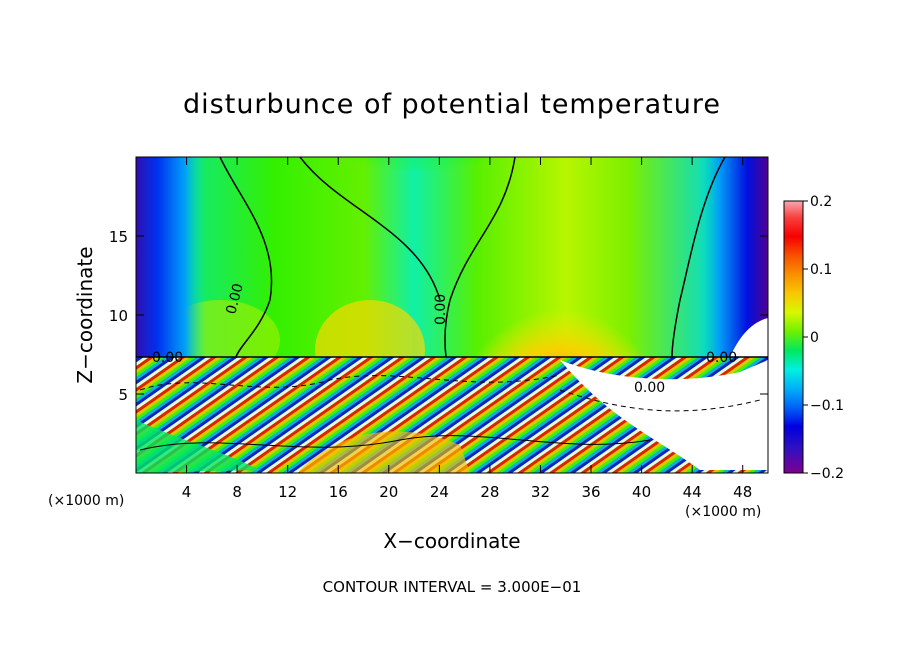  I want to click on chart-title: disturbunce of potential temperature, so click(452, 104).